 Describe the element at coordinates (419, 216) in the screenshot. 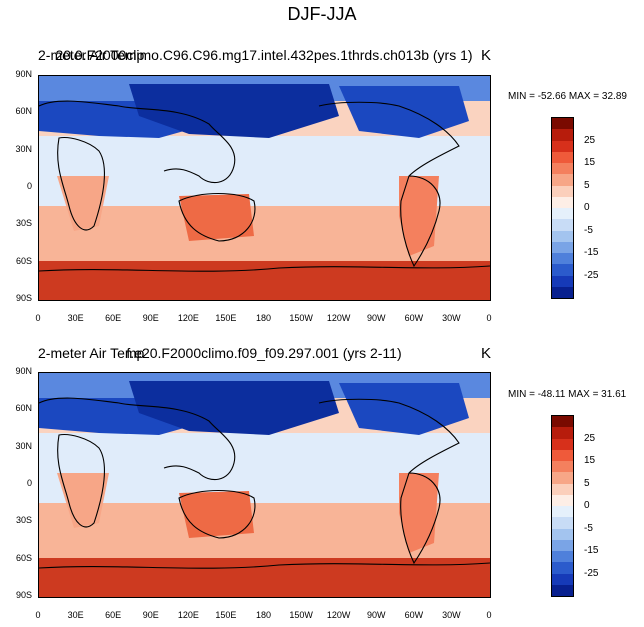

I see `south-america-warm` at that location.